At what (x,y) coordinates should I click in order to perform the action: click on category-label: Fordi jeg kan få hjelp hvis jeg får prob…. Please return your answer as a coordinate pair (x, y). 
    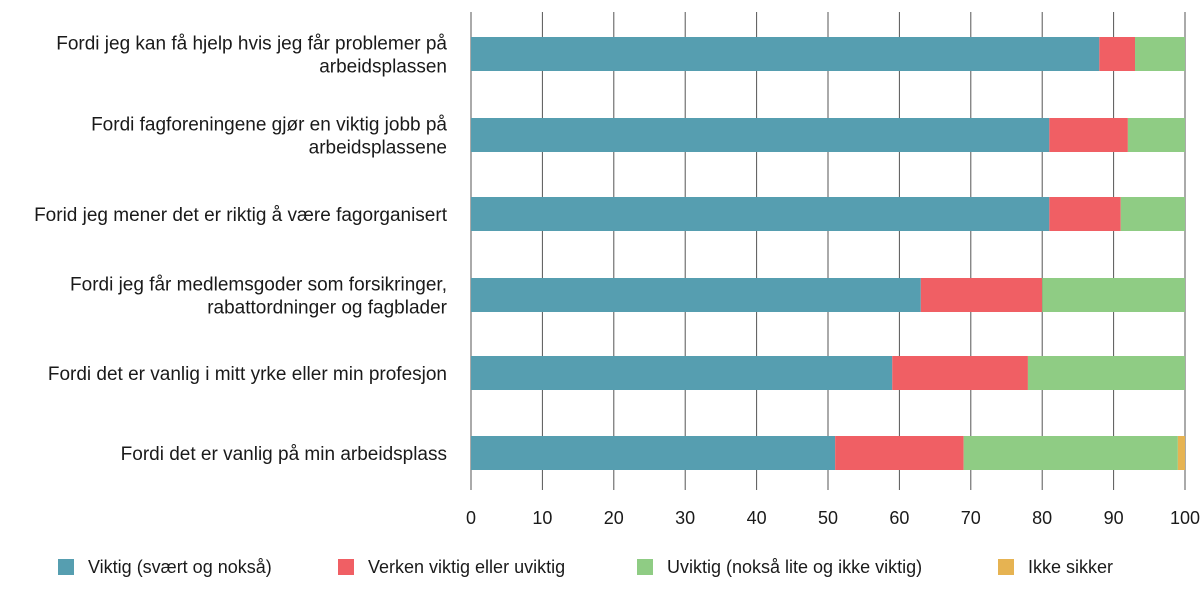
    Looking at the image, I should click on (251, 56).